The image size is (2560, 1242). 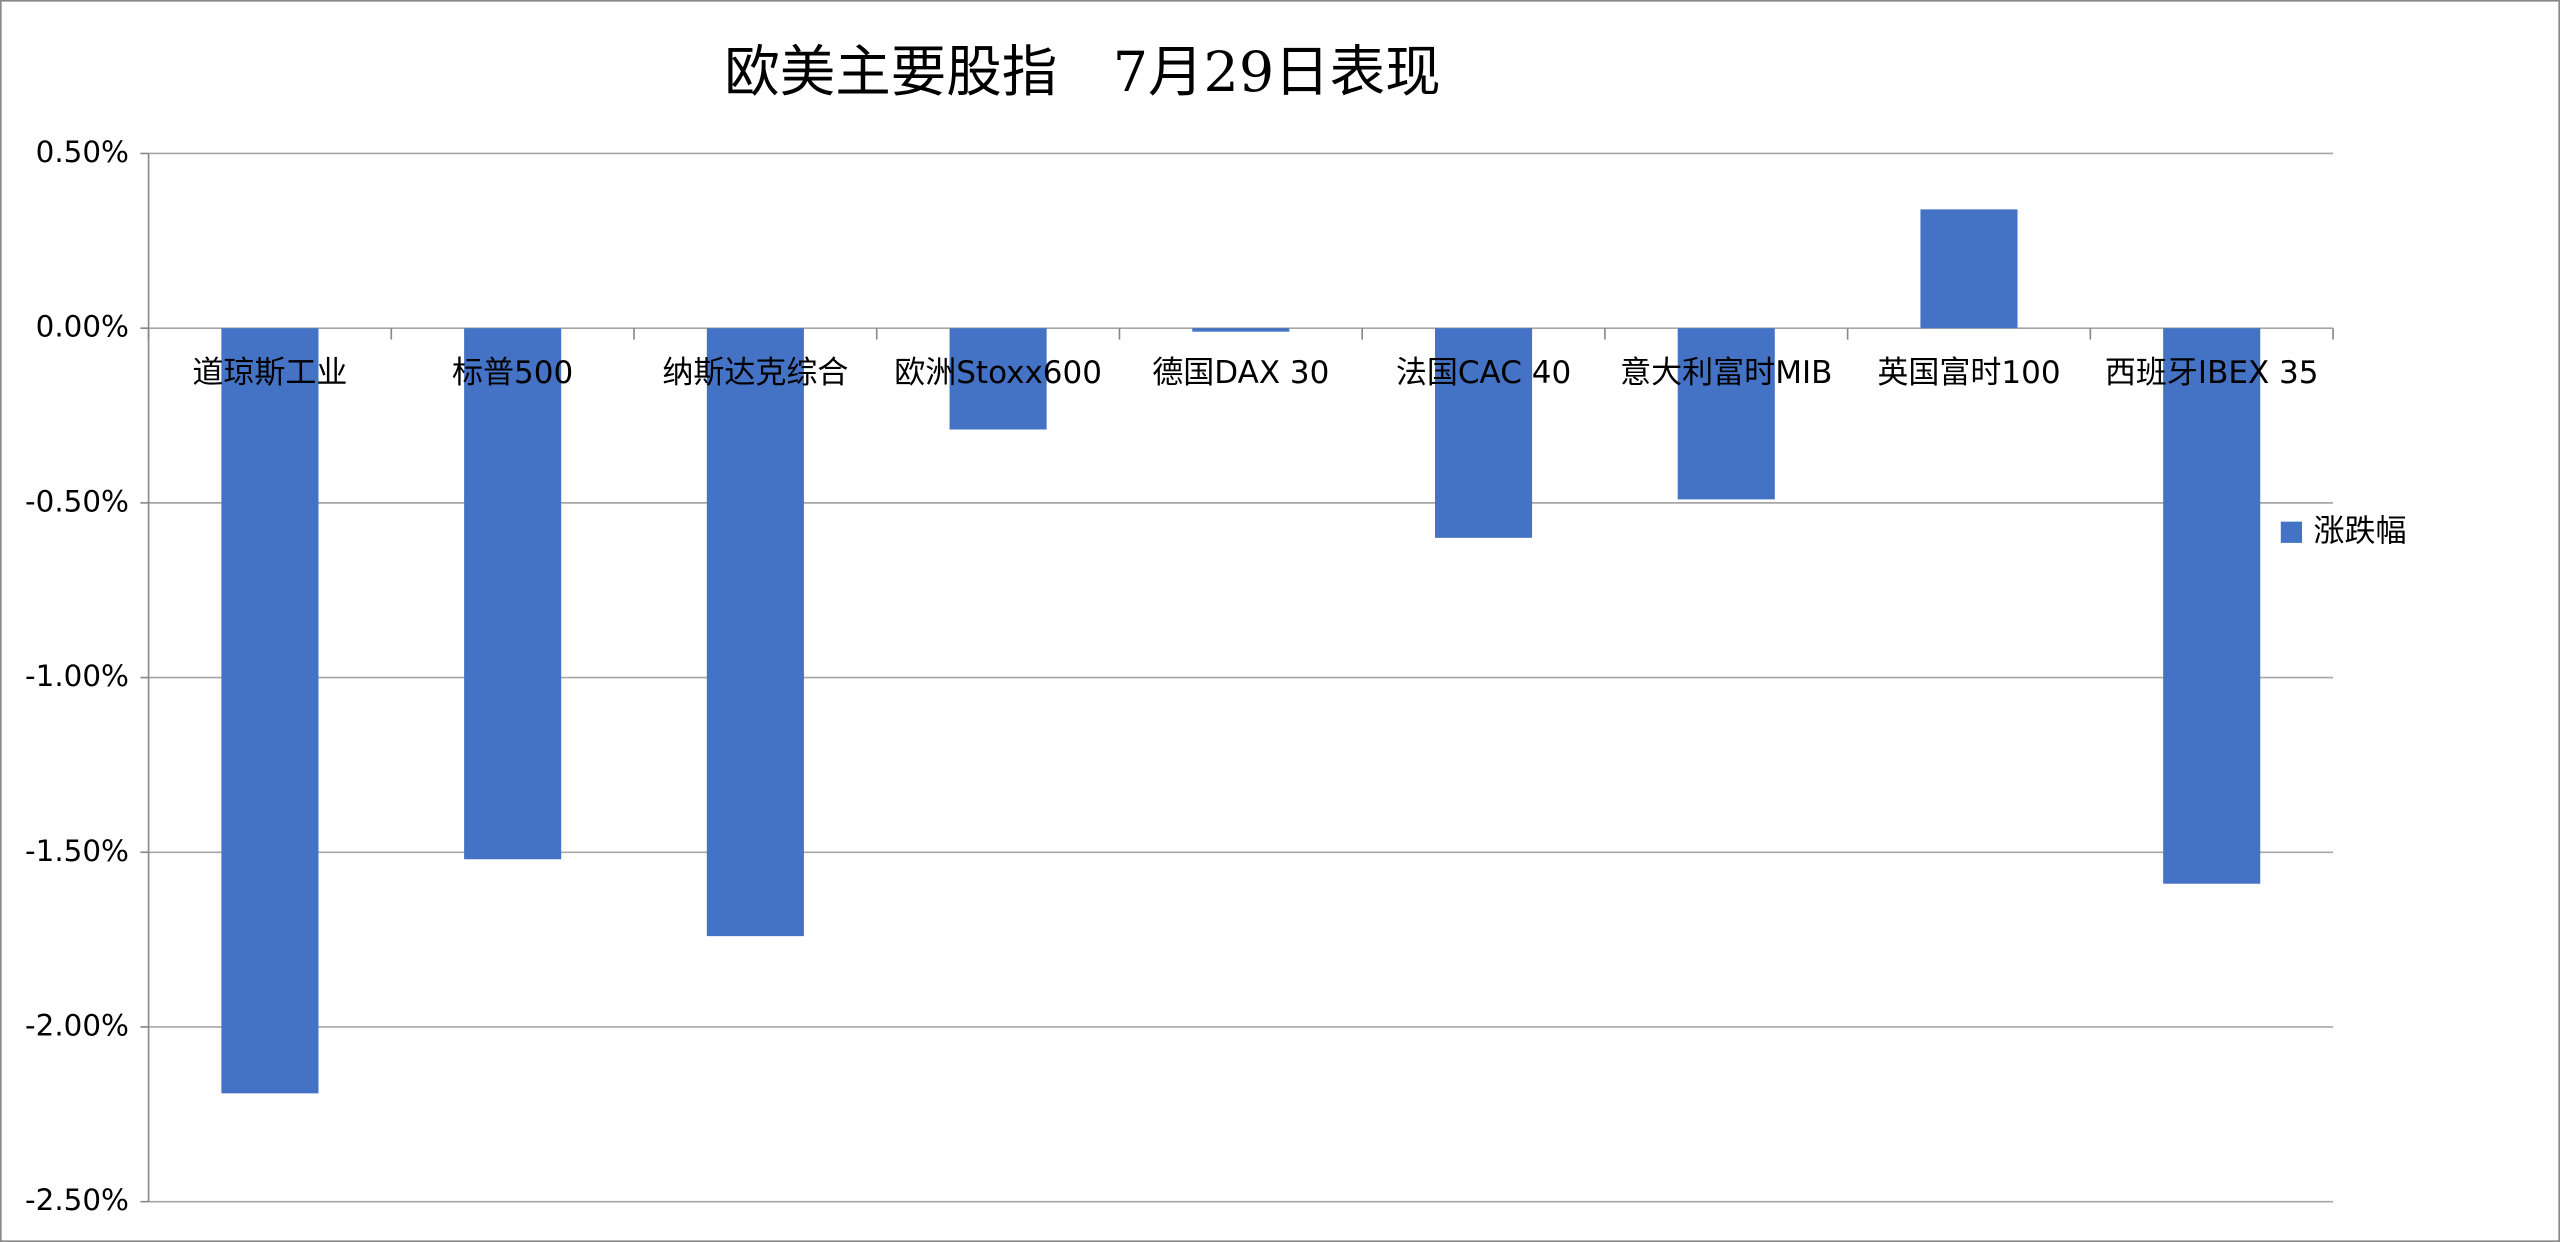 What do you see at coordinates (2291, 532) in the screenshot?
I see `legend-swatch` at bounding box center [2291, 532].